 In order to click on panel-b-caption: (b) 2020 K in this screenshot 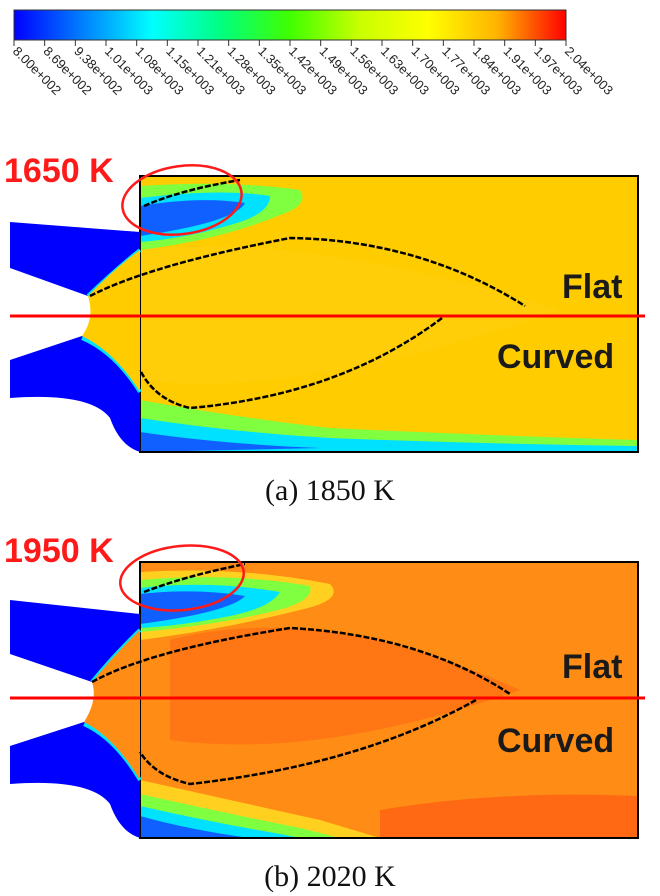, I will do `click(330, 876)`.